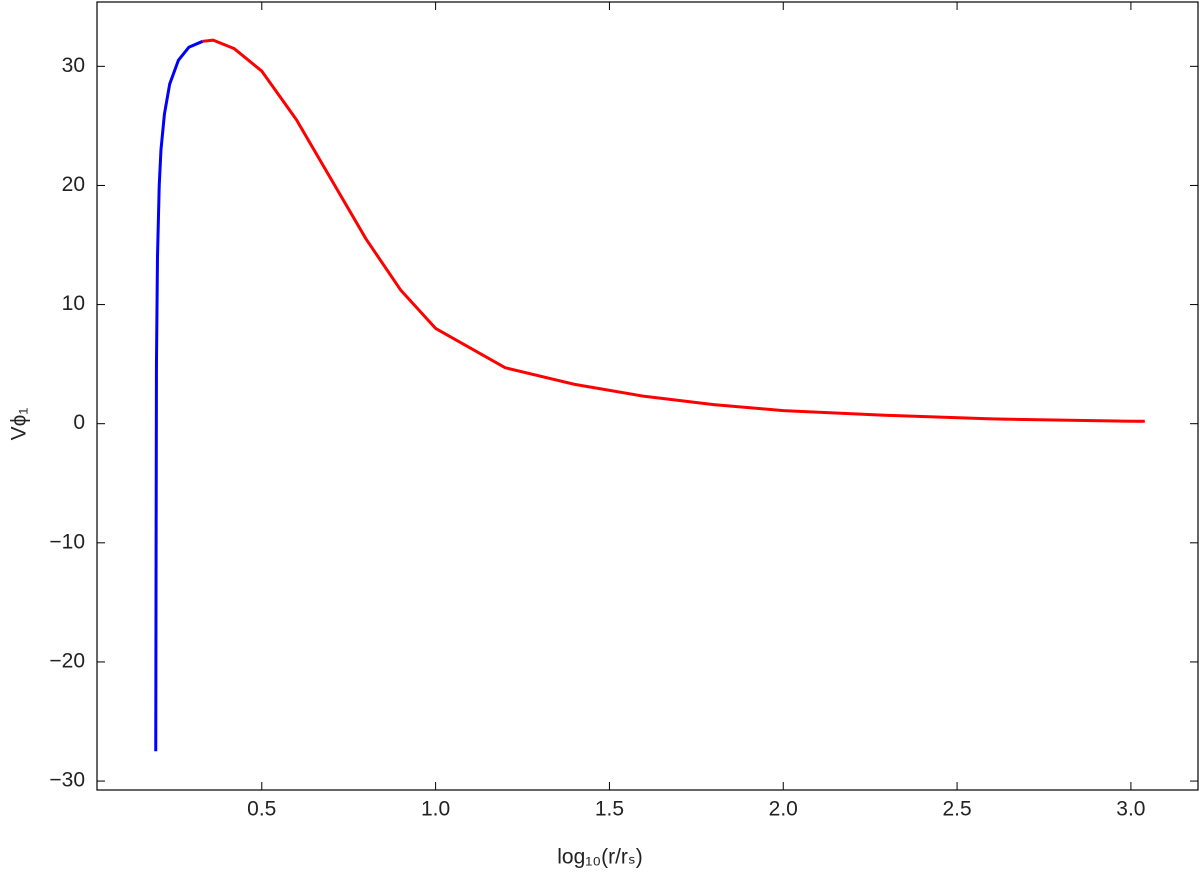 Image resolution: width=1200 pixels, height=882 pixels. I want to click on y-tick-label: 0, so click(79, 422).